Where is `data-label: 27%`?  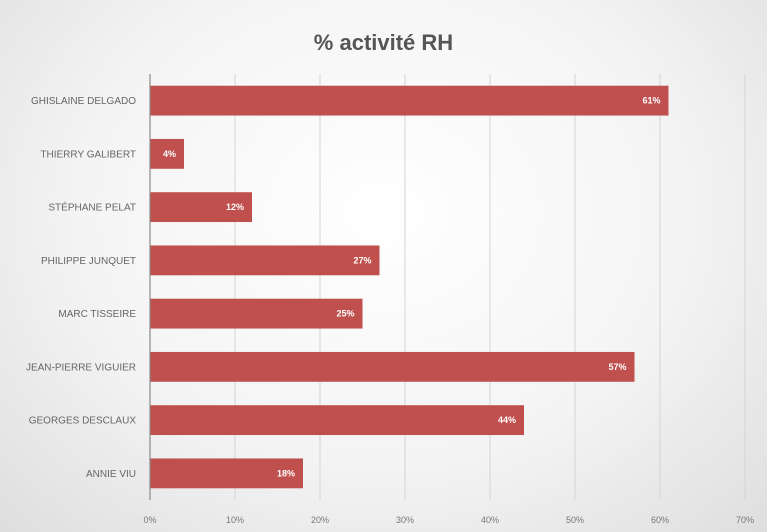
data-label: 27% is located at coordinates (362, 260).